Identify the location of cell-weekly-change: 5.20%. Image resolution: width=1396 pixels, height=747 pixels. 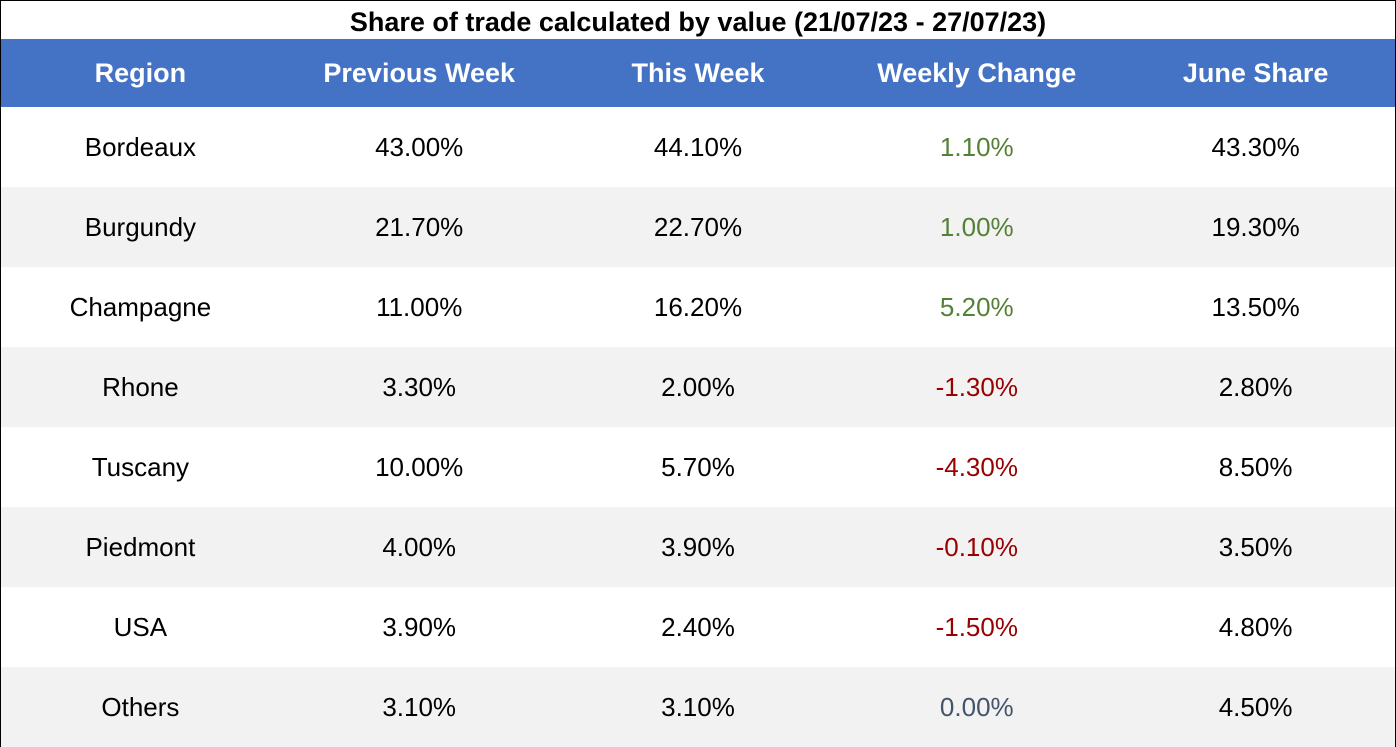
(976, 306).